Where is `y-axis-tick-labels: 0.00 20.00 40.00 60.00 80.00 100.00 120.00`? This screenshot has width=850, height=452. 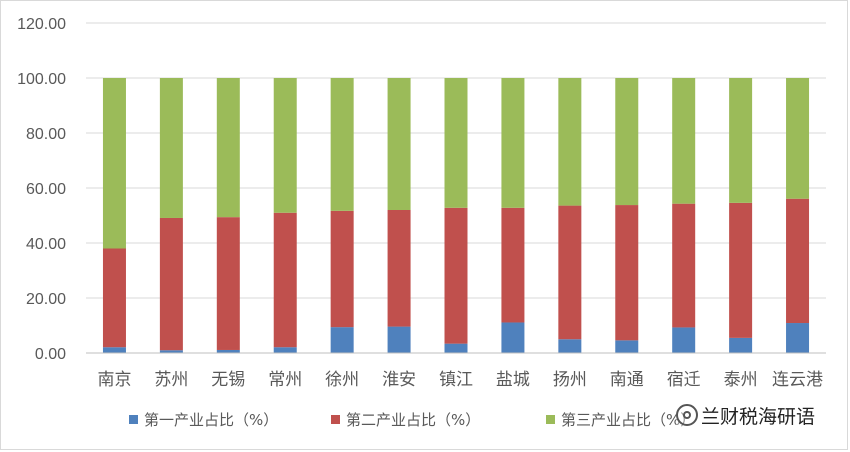 y-axis-tick-labels: 0.00 20.00 40.00 60.00 80.00 100.00 120.00 is located at coordinates (41, 189).